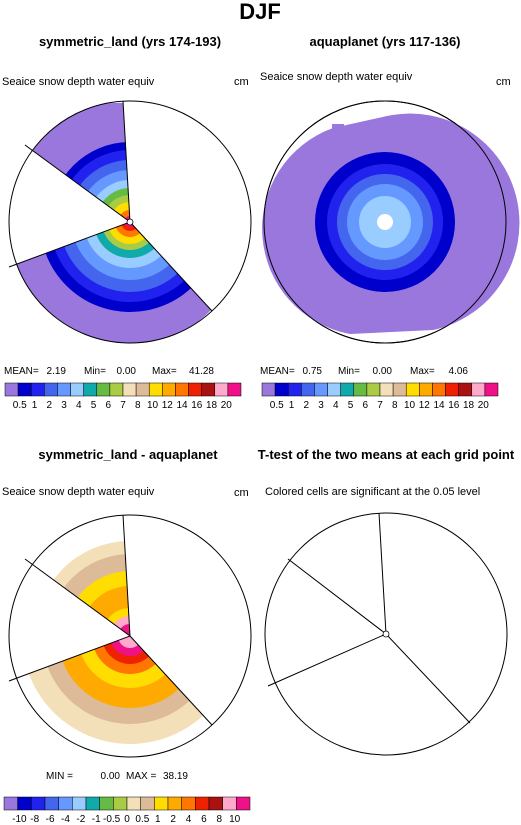 This screenshot has width=521, height=825. I want to click on units-label: cm, so click(503, 82).